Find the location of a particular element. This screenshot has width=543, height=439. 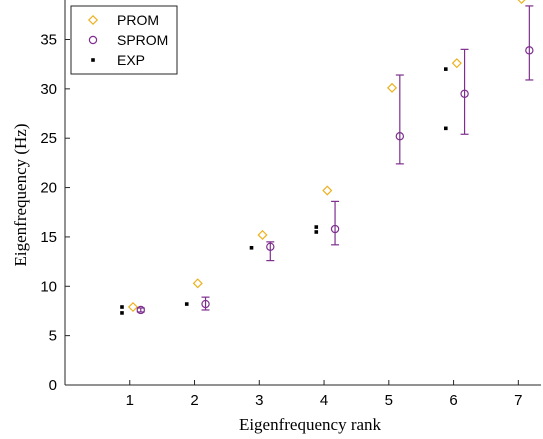

x-tick-label: 1 is located at coordinates (130, 400).